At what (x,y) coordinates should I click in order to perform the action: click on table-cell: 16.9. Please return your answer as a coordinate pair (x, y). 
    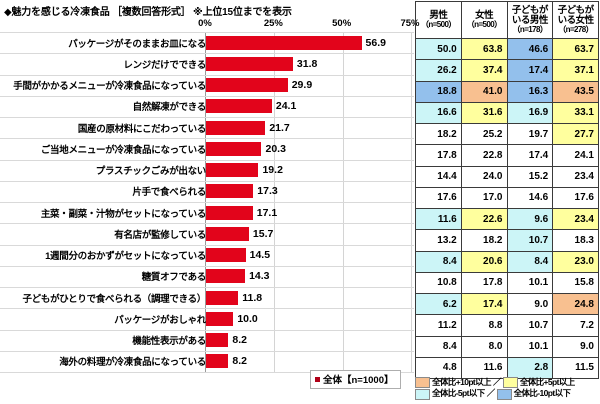
    Looking at the image, I should click on (530, 113).